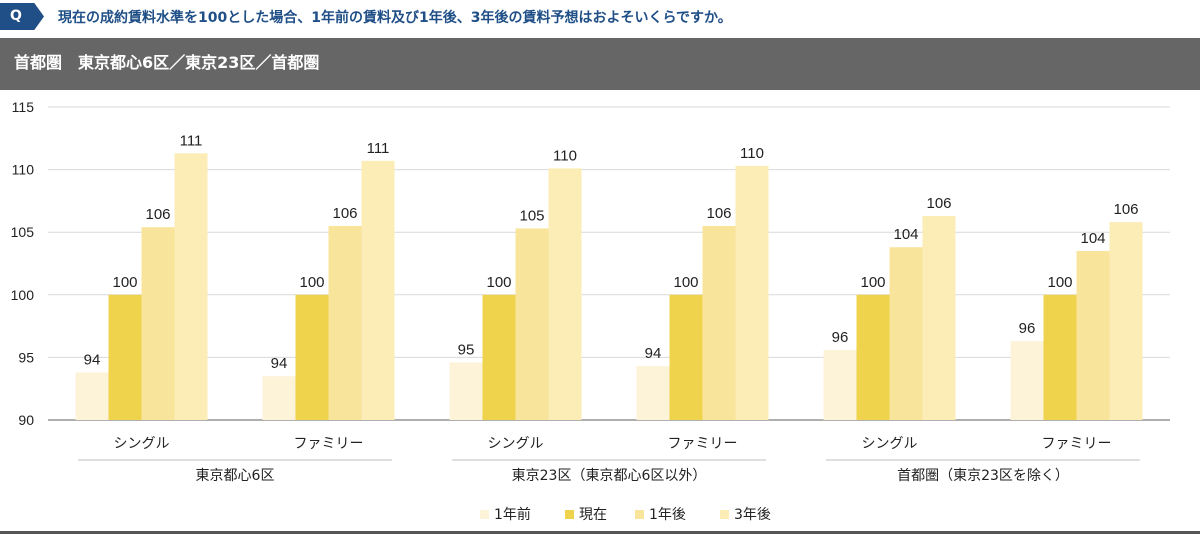 The height and width of the screenshot is (534, 1200). Describe the element at coordinates (26, 357) in the screenshot. I see `y-tick-label: 95` at that location.